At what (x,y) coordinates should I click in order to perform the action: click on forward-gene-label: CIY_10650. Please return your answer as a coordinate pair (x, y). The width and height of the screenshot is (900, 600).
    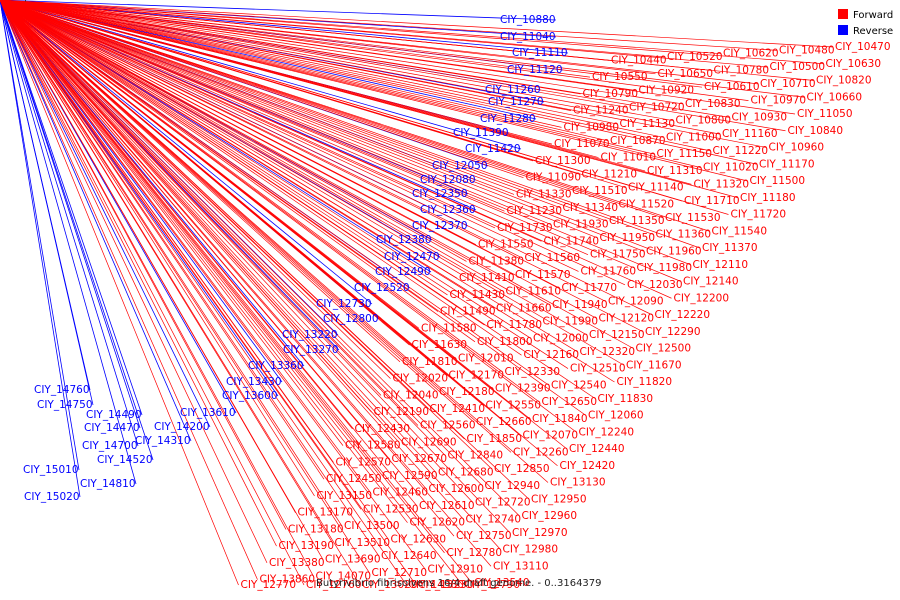
    Looking at the image, I should click on (686, 74).